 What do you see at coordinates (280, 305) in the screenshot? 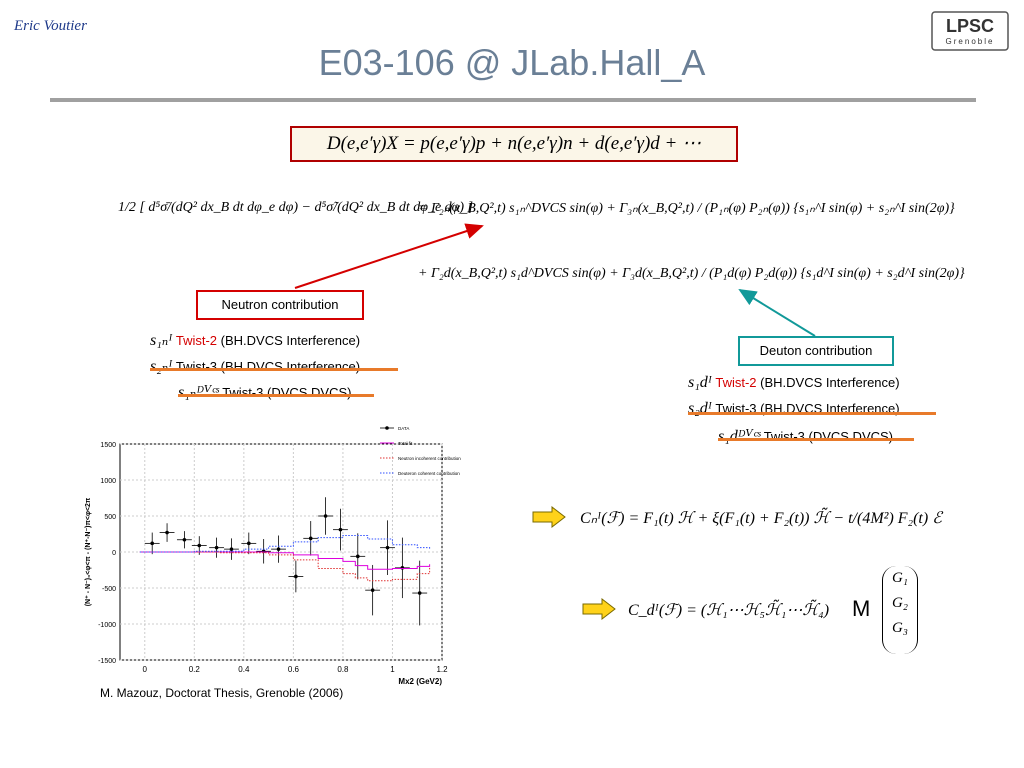
I see `neutron-callout: Neutron contribution` at bounding box center [280, 305].